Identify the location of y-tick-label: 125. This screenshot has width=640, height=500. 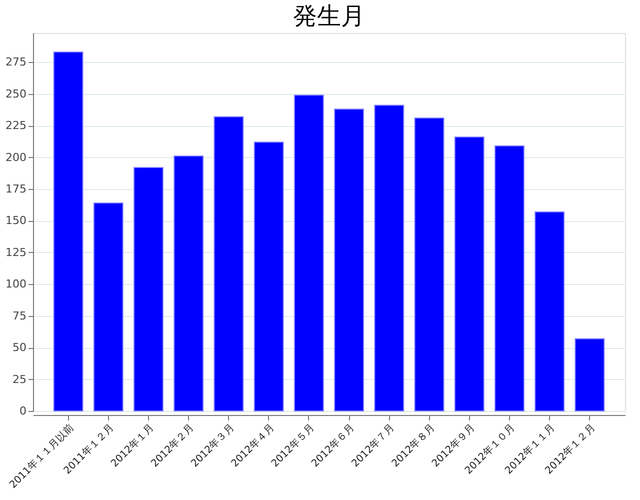
(16, 252).